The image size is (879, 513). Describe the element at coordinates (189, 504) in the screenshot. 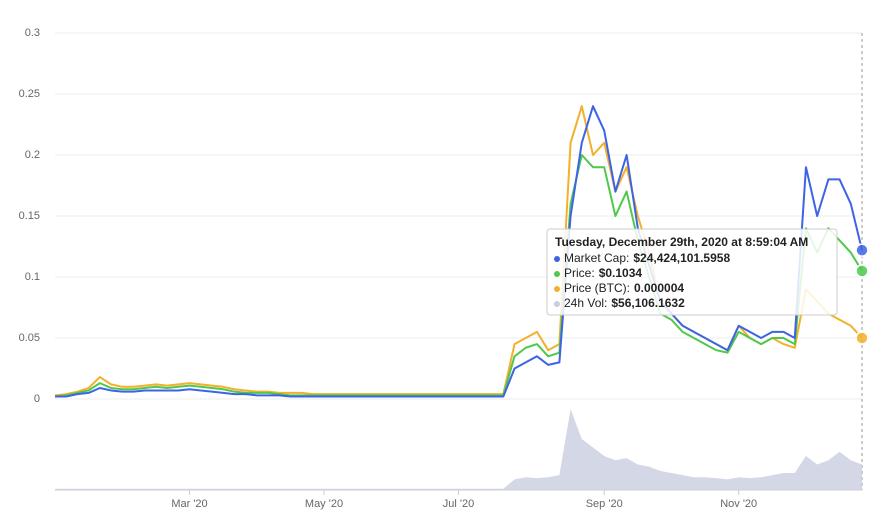

I see `x-tick-label: Mar '20` at that location.